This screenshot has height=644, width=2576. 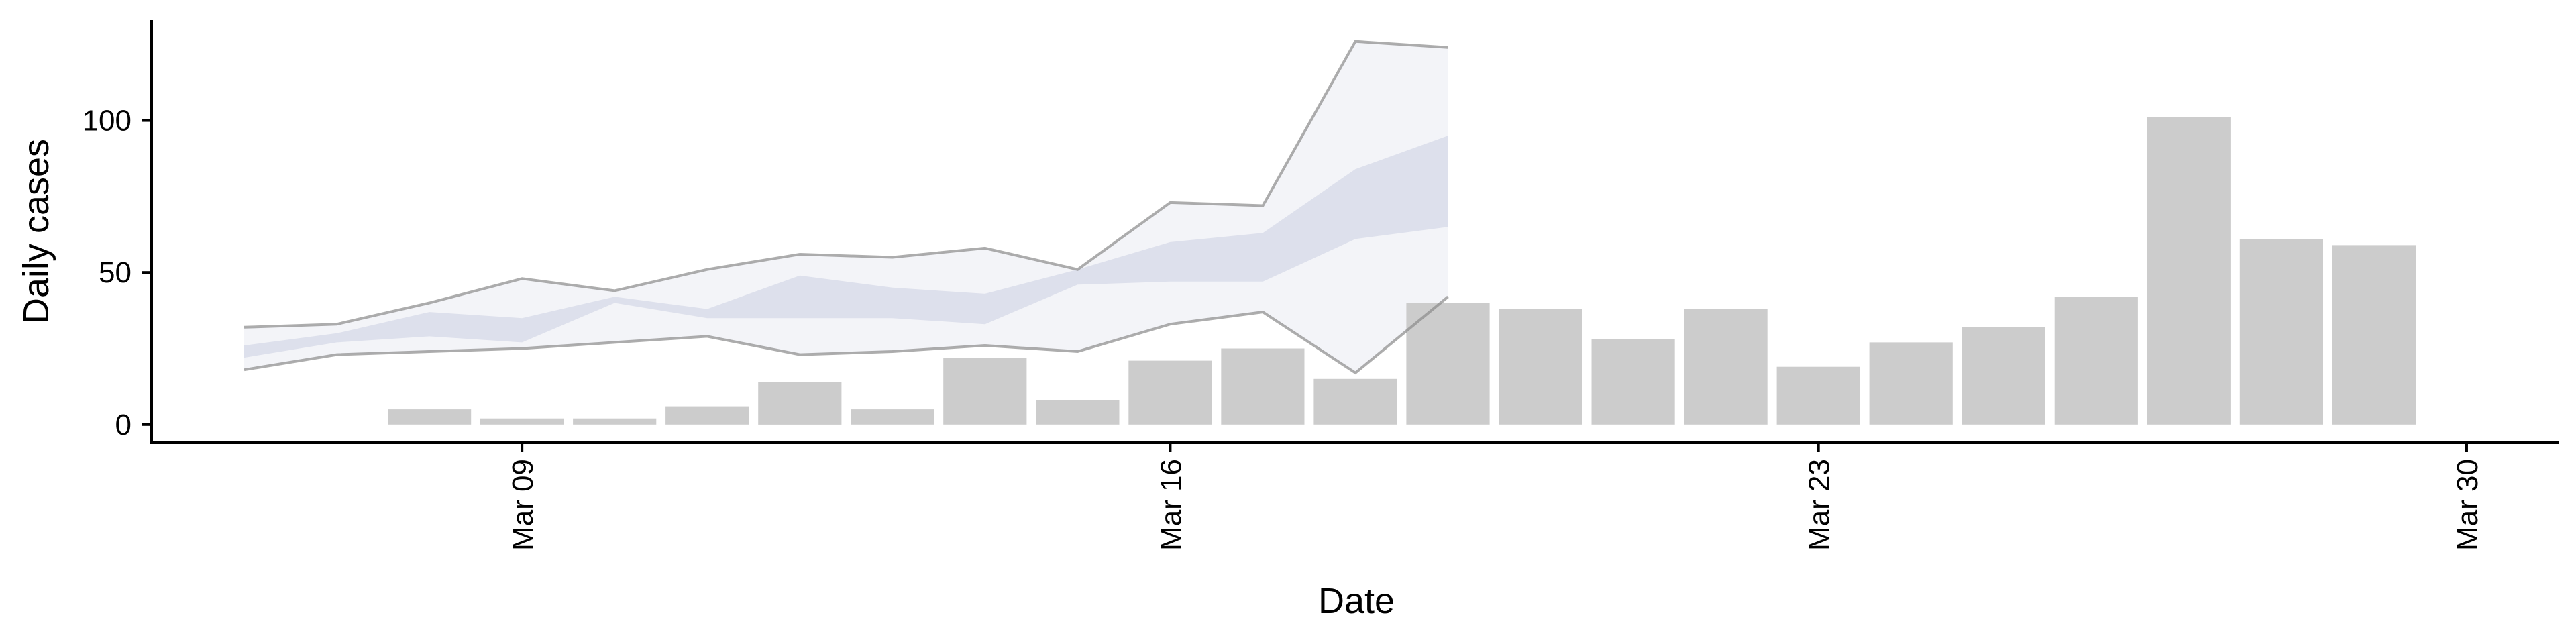 What do you see at coordinates (2467, 505) in the screenshot?
I see `x-tick-label: Mar 30` at bounding box center [2467, 505].